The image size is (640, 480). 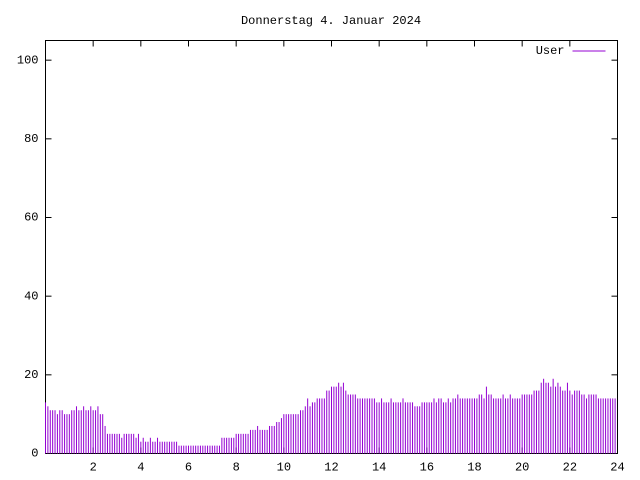 I want to click on y-tick-label: 40, so click(x=31, y=296).